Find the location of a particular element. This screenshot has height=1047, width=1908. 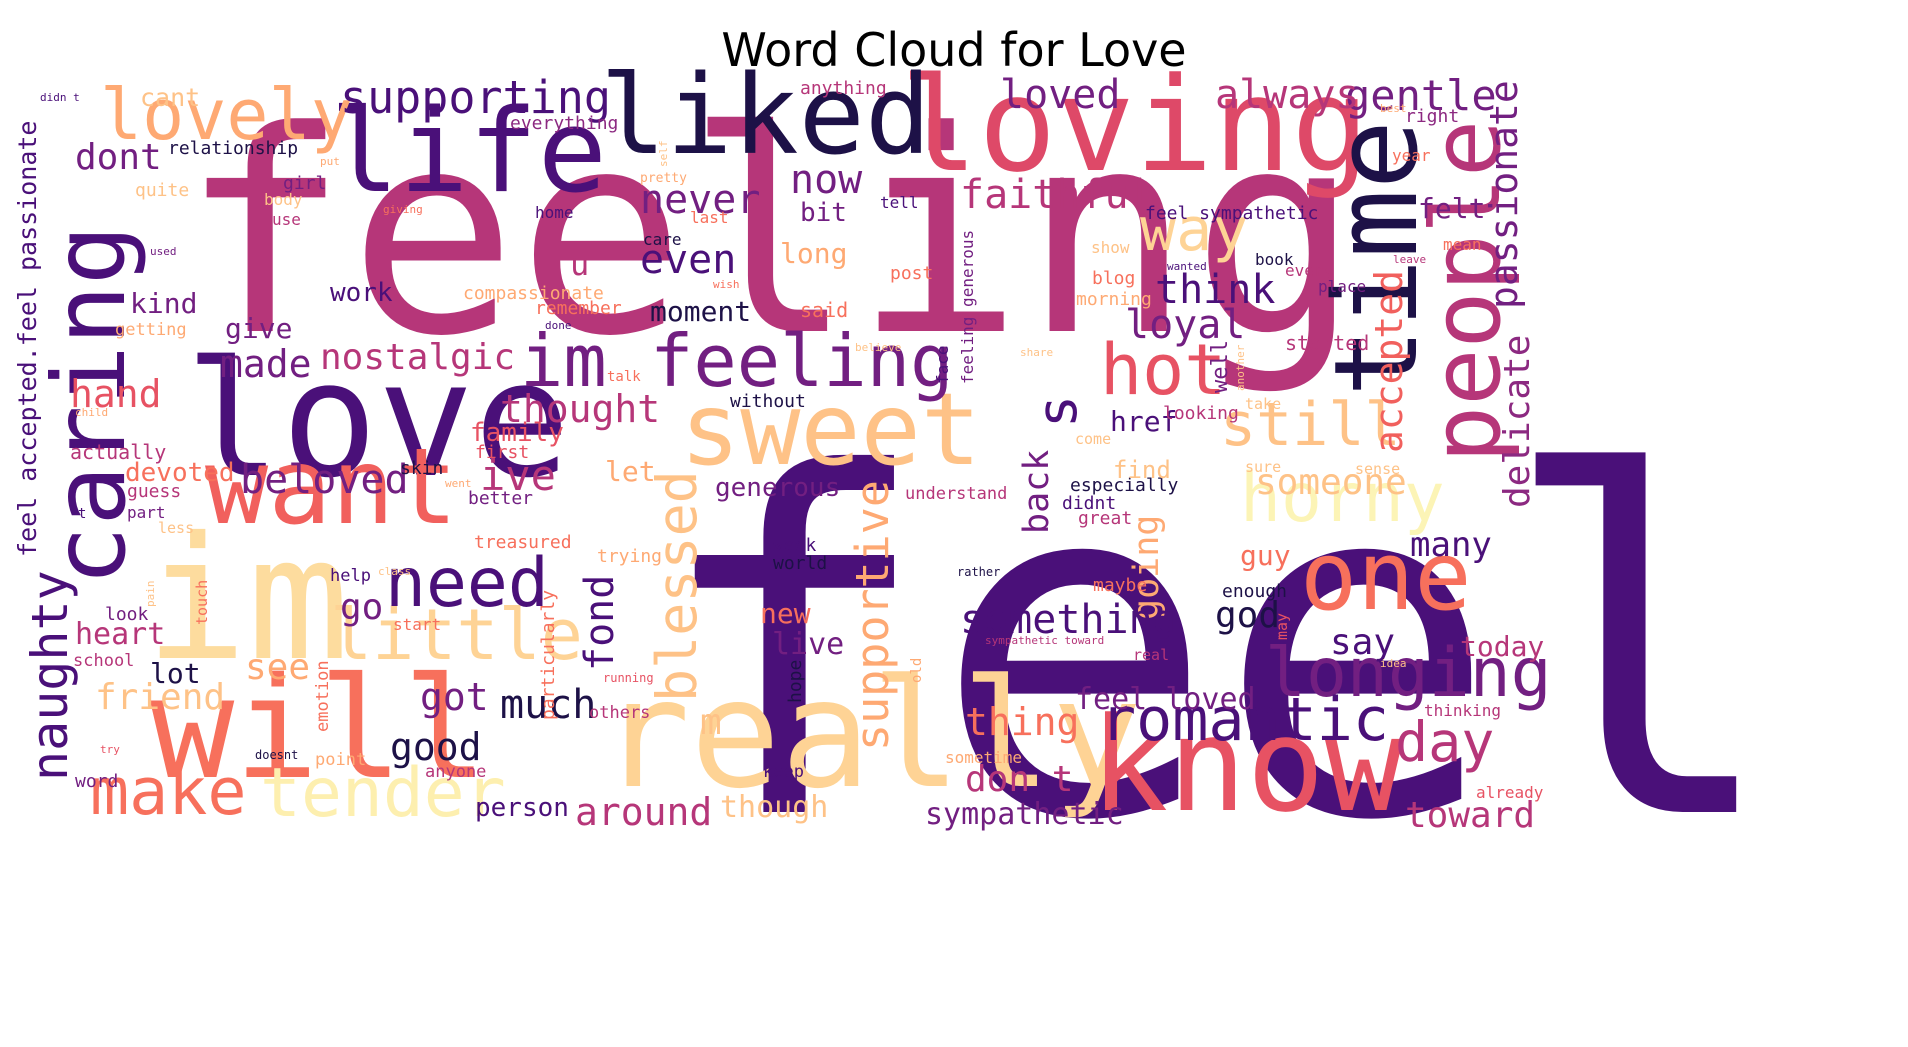

word-child: child is located at coordinates (92, 412).